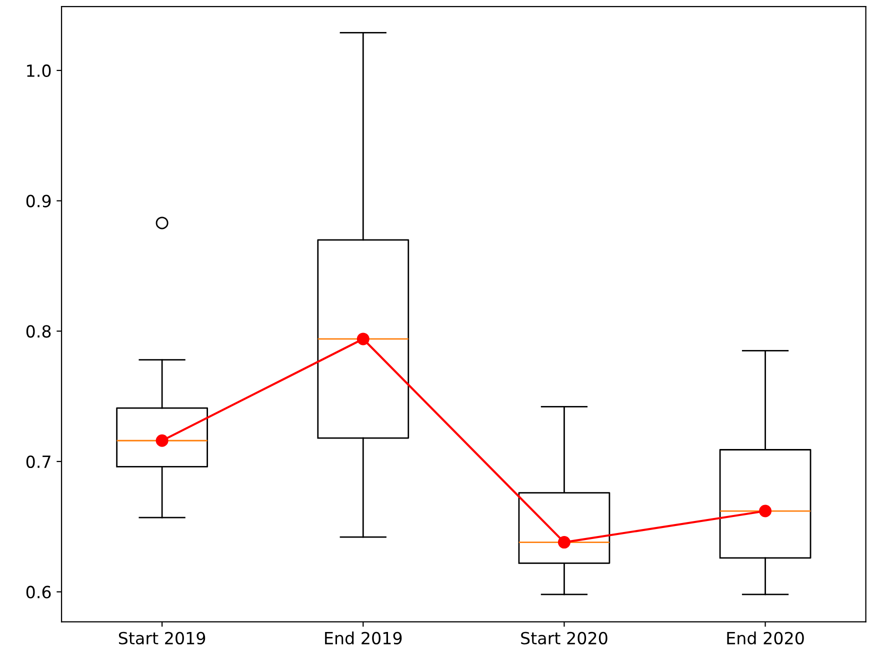 The height and width of the screenshot is (658, 879). I want to click on x-tick-label: Start 2019, so click(162, 638).